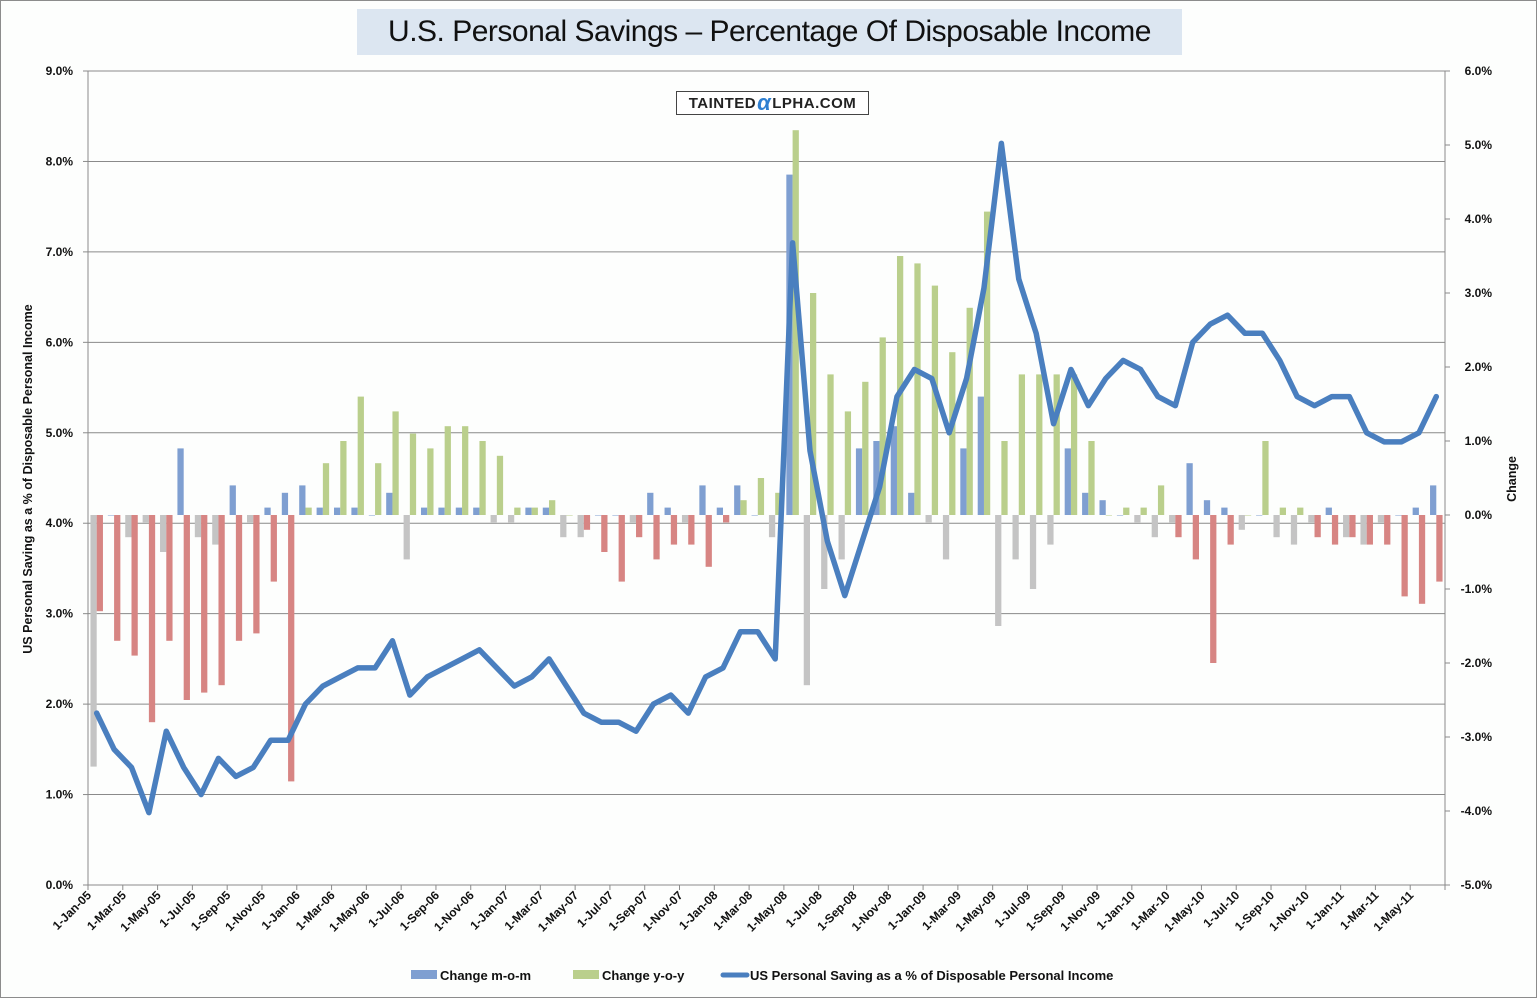  I want to click on left-tick-label: 4.0%, so click(60, 523).